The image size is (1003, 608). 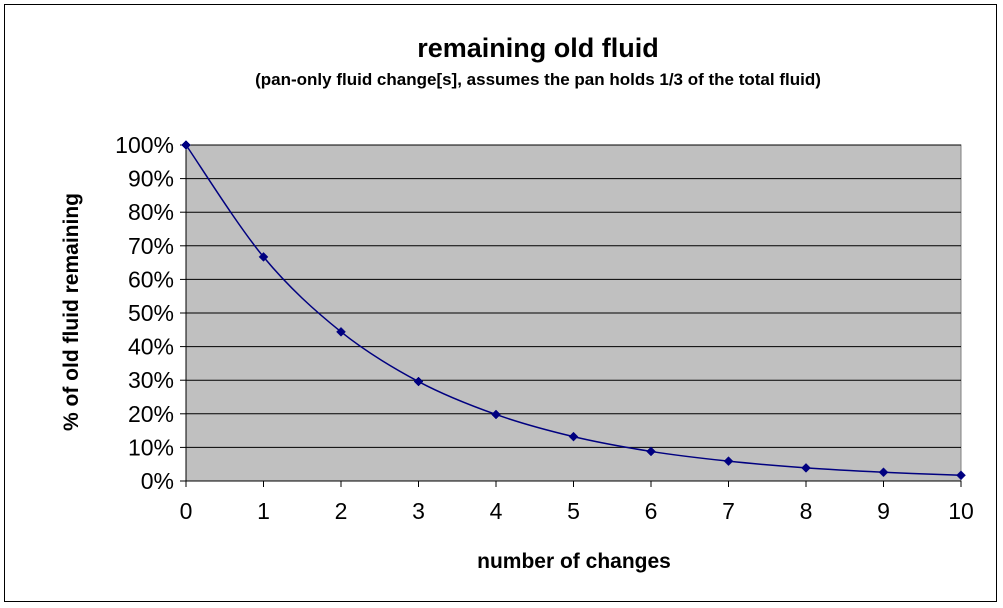 I want to click on y-tick-label: 100%, so click(x=144, y=145).